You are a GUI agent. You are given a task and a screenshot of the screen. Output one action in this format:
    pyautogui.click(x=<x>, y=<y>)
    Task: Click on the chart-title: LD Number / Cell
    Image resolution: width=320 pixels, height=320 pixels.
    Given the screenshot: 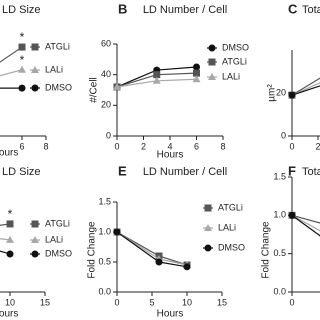 What is the action you would take?
    pyautogui.click(x=185, y=10)
    